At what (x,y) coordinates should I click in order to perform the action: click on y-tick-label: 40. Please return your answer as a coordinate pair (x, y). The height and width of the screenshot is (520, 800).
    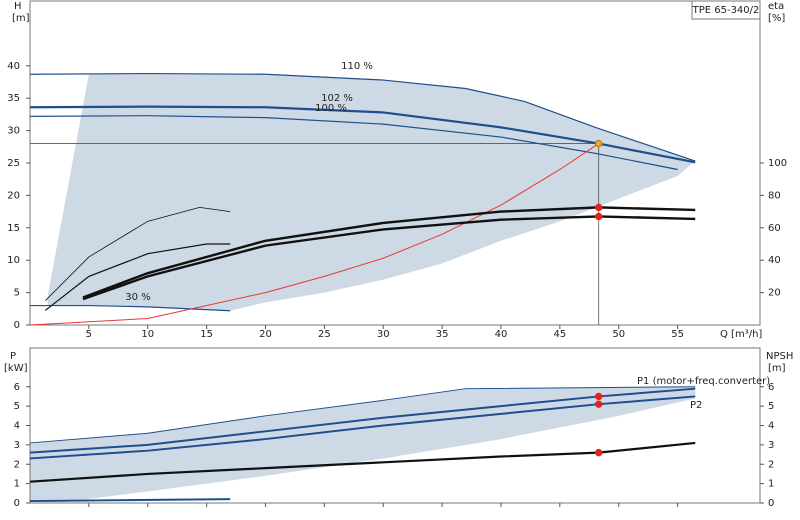
    Looking at the image, I should click on (13, 66).